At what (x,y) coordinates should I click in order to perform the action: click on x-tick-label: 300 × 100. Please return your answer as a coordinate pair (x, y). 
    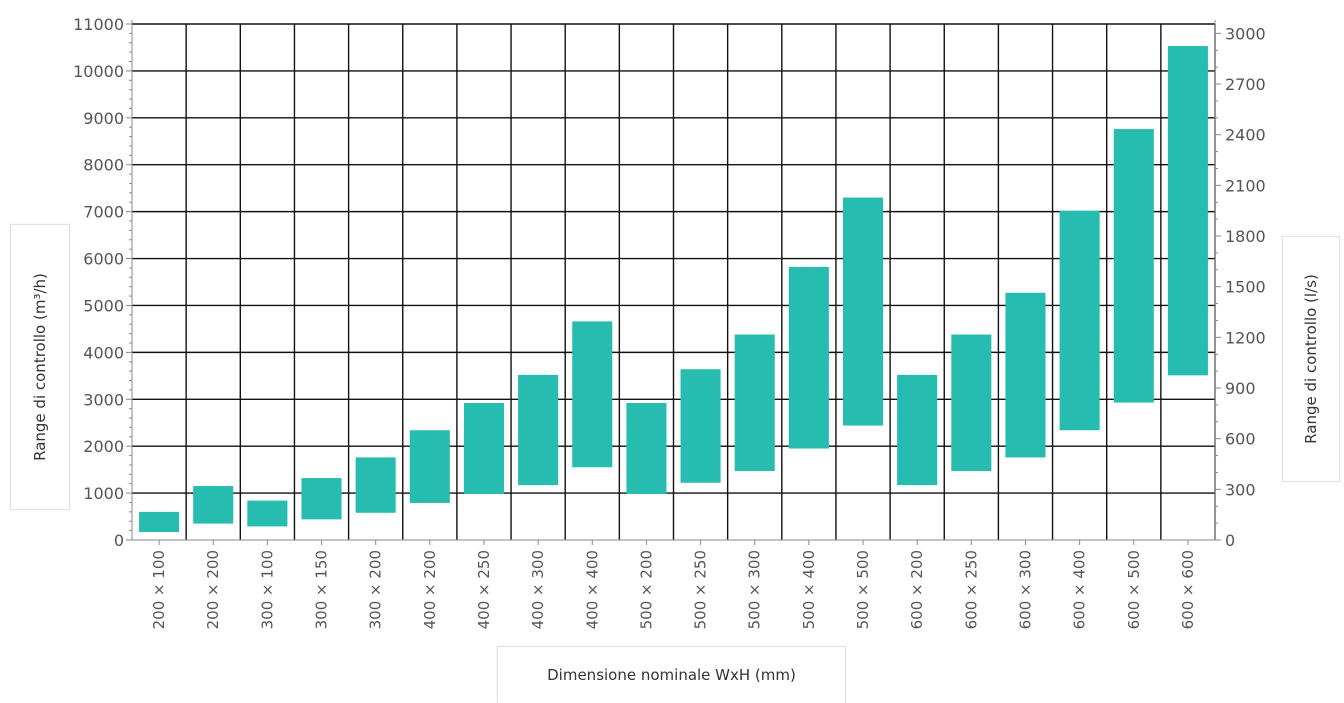
    Looking at the image, I should click on (267, 589).